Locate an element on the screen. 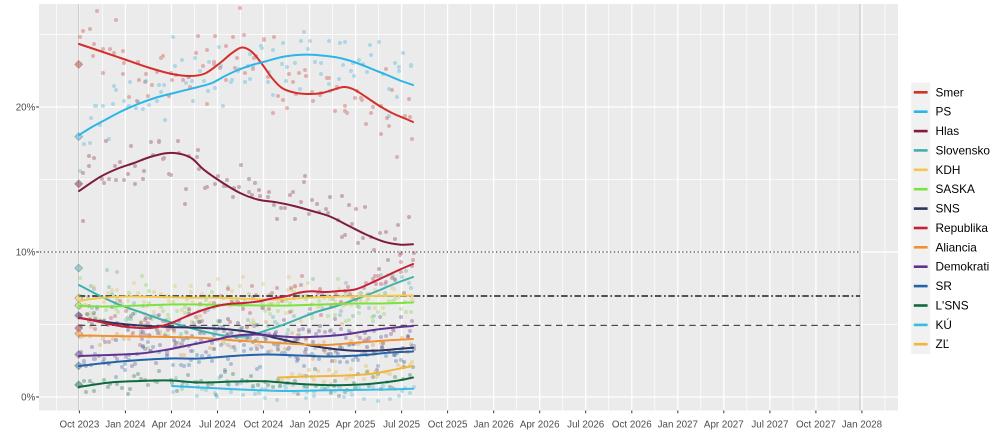  svg-text: Jul 2027 is located at coordinates (769, 425).